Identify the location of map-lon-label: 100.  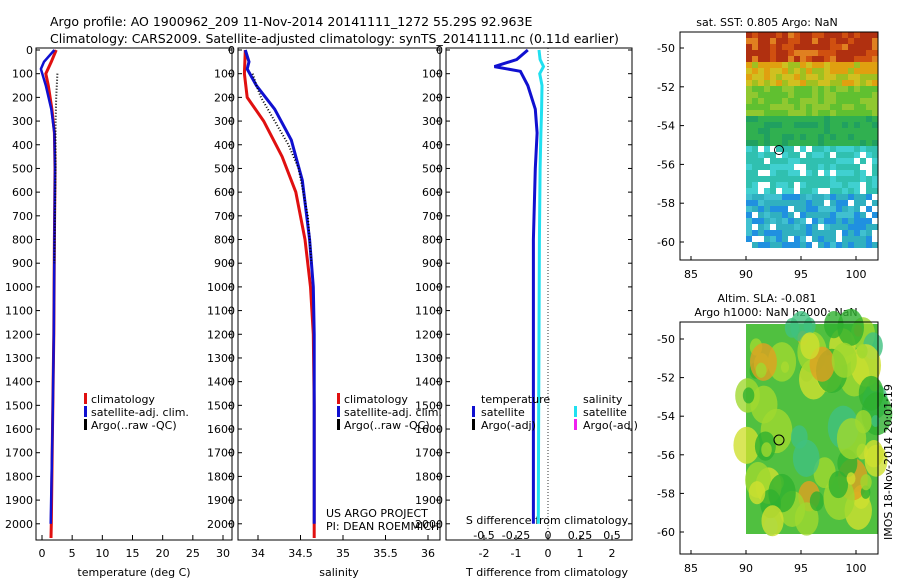
(856, 274).